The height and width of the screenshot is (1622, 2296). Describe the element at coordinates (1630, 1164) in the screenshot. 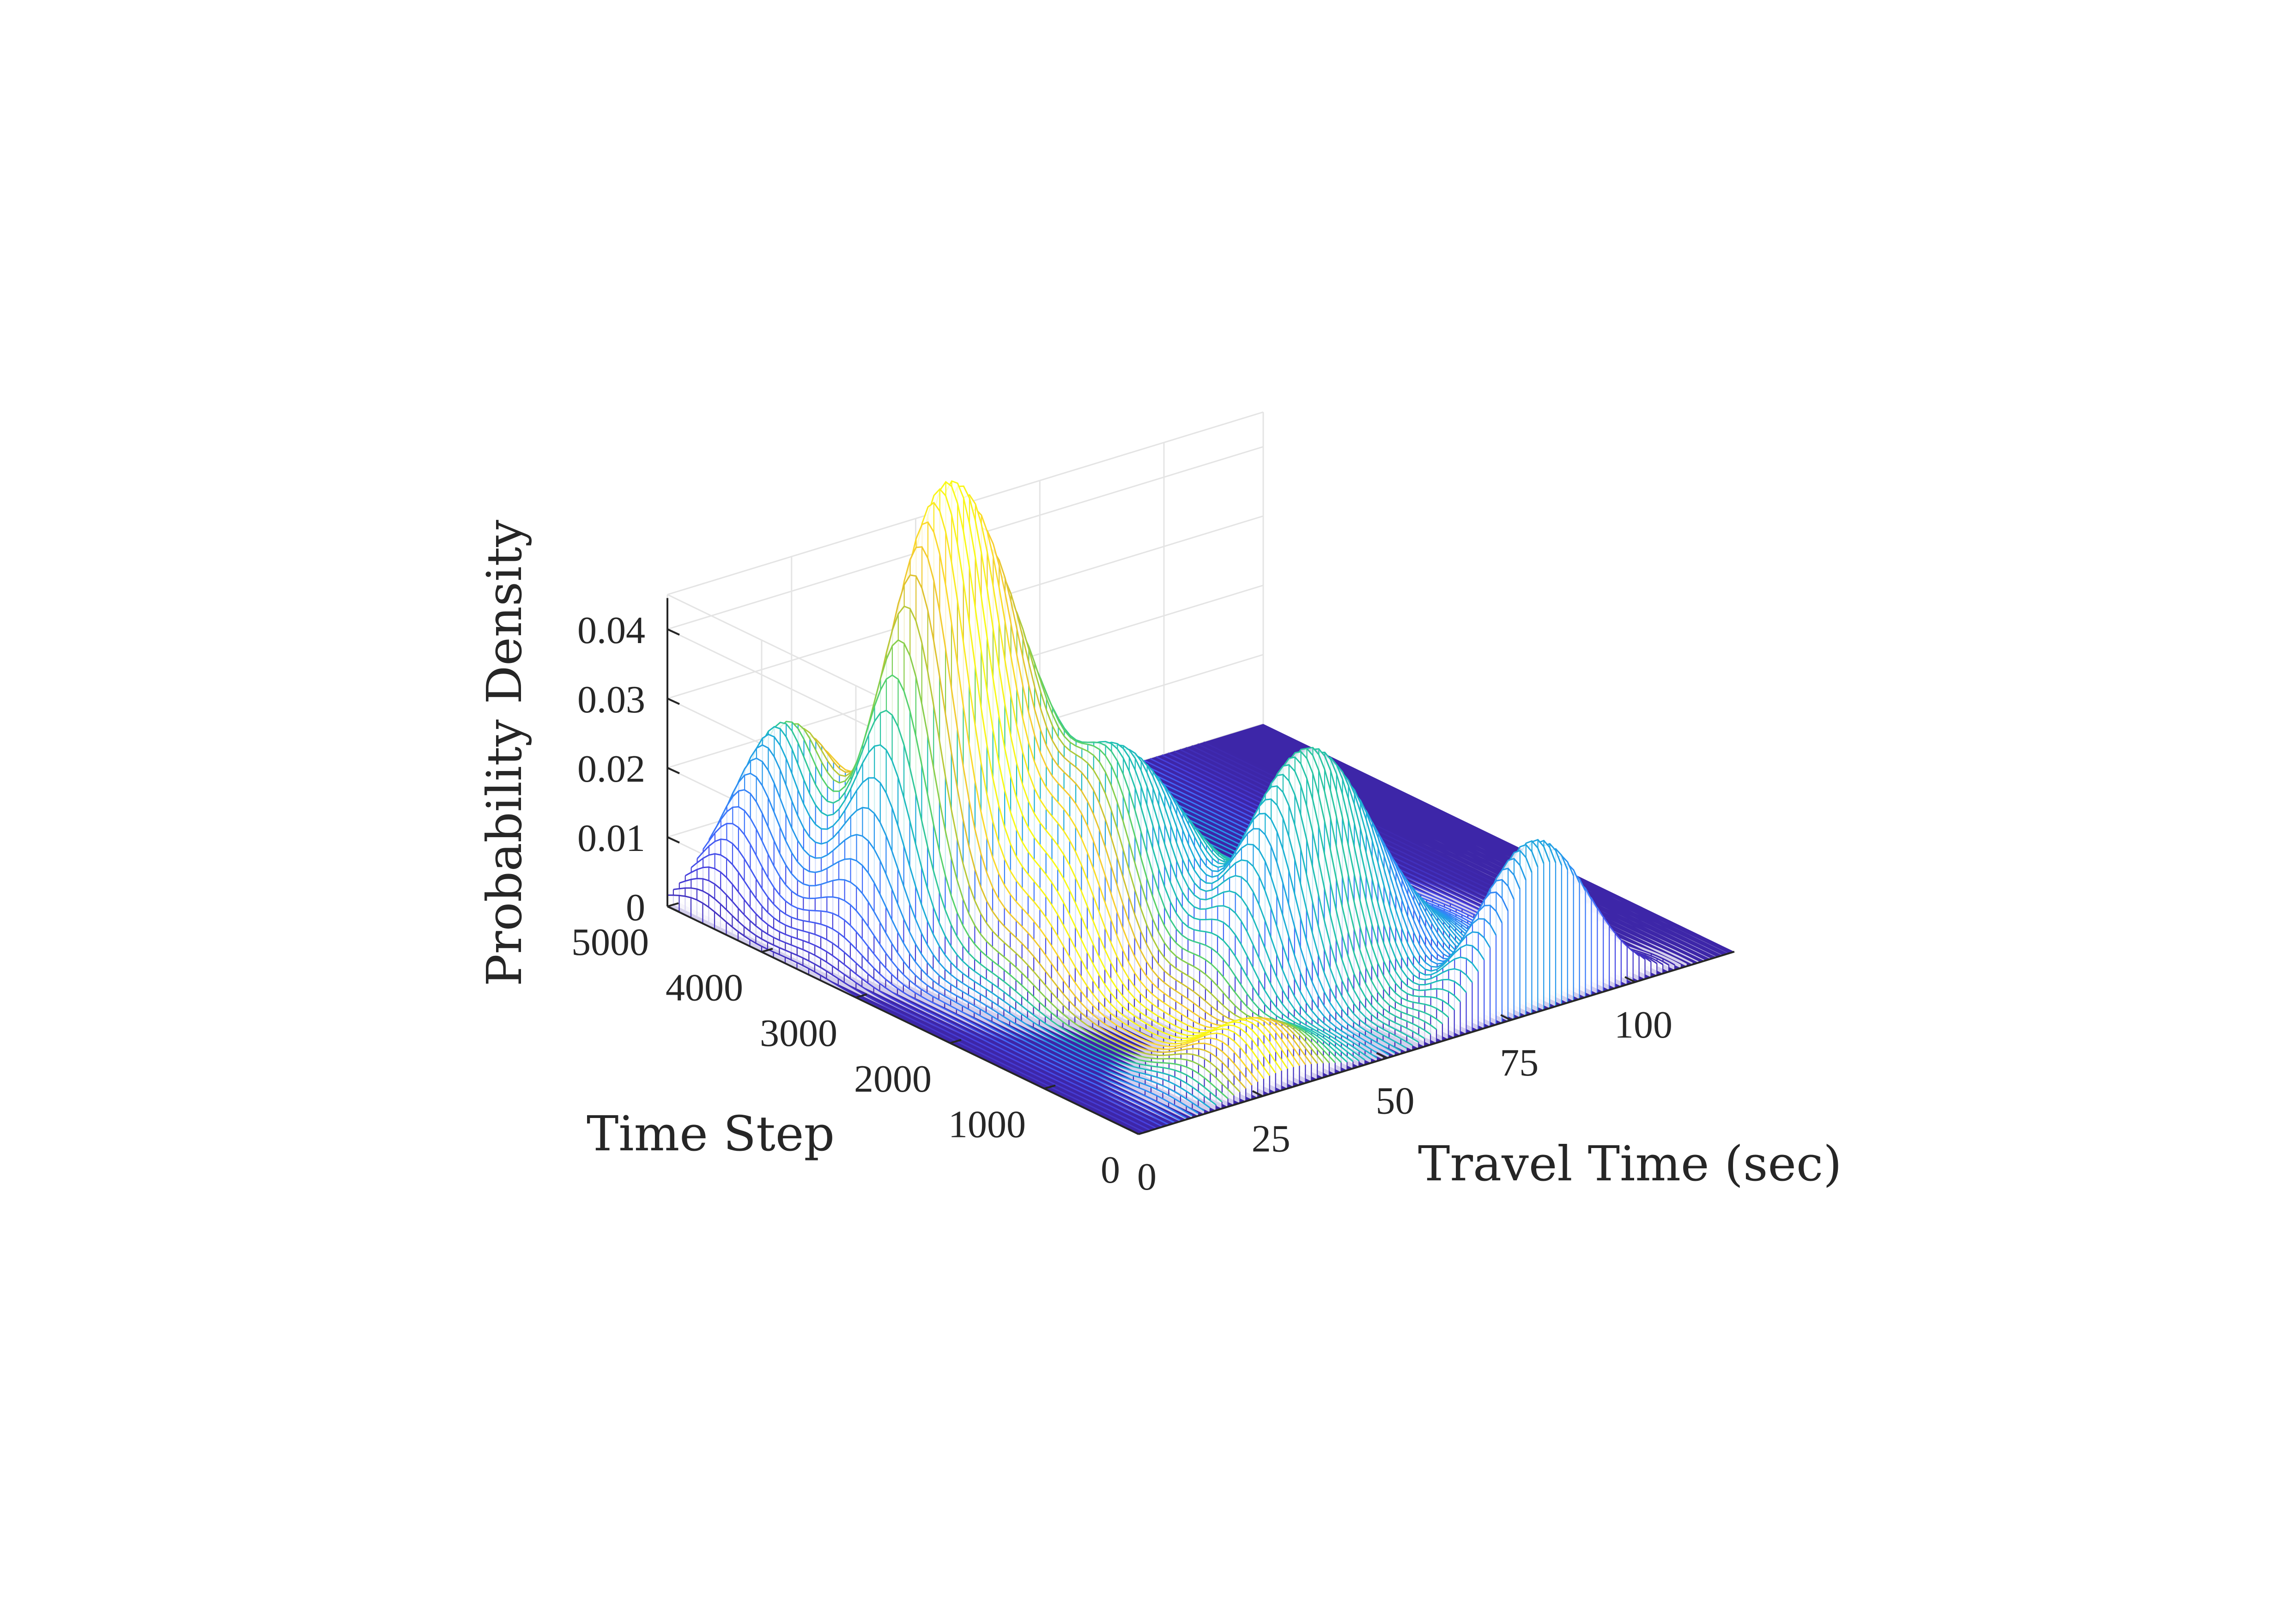

I see `x-axis-label: Travel Time (sec)` at that location.